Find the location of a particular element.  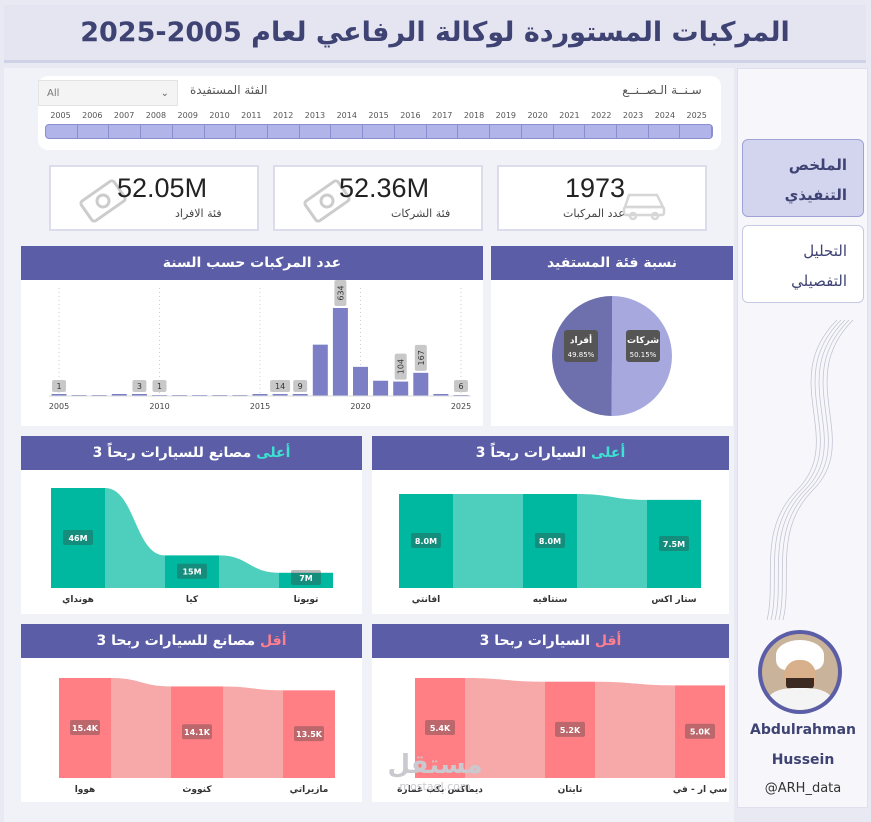

watermark-ar: مستقل is located at coordinates (435, 765).